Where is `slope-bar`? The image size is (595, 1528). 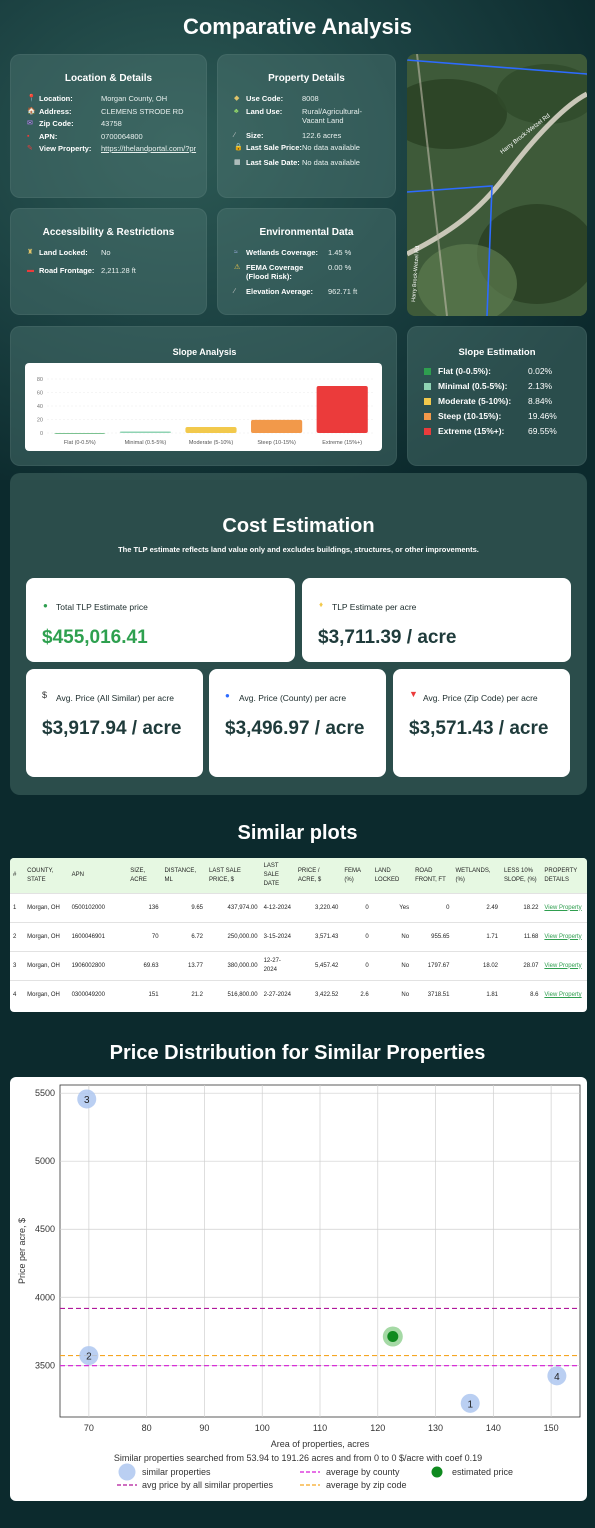
slope-bar is located at coordinates (342, 409).